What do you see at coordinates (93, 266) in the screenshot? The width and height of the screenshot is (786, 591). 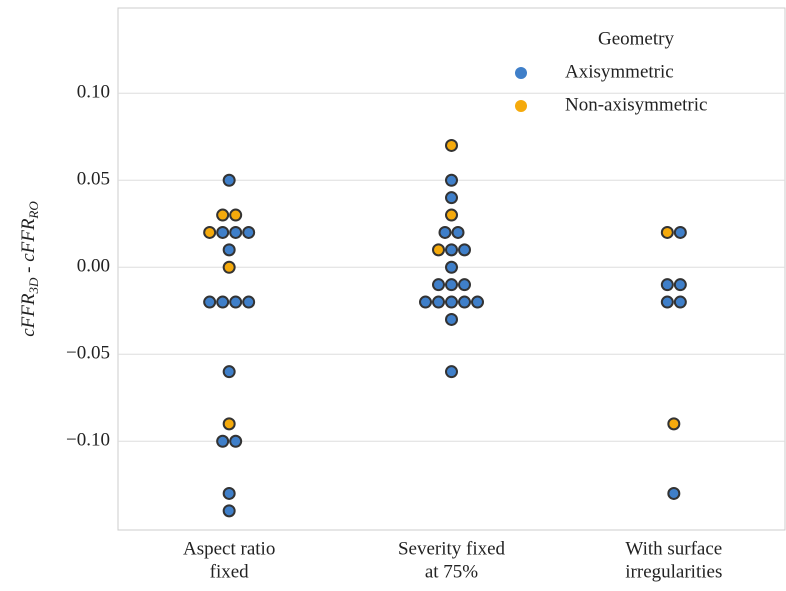 I see `y-tick-label: 0.00` at bounding box center [93, 266].